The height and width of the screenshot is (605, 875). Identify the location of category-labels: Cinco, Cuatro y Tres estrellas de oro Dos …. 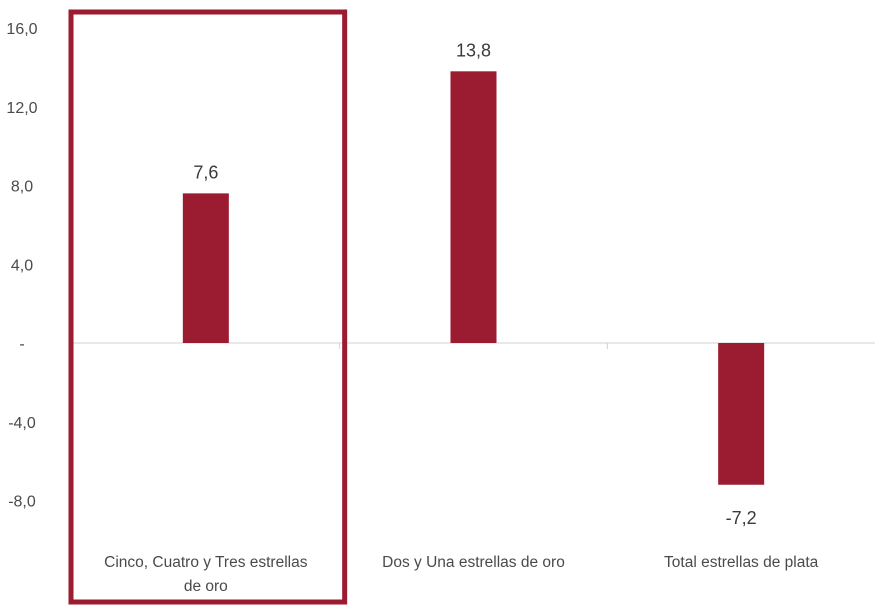
(461, 574).